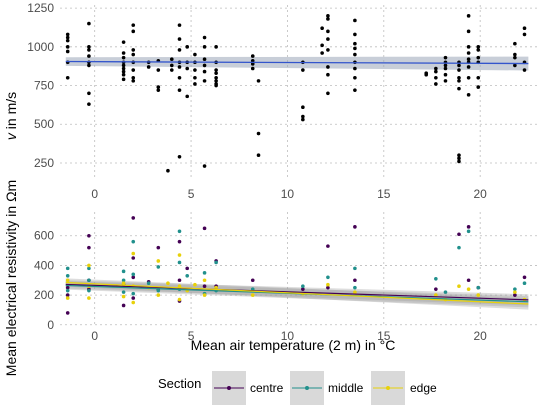 This screenshot has height=405, width=550. What do you see at coordinates (327, 388) in the screenshot?
I see `legend-item-middle: middle` at bounding box center [327, 388].